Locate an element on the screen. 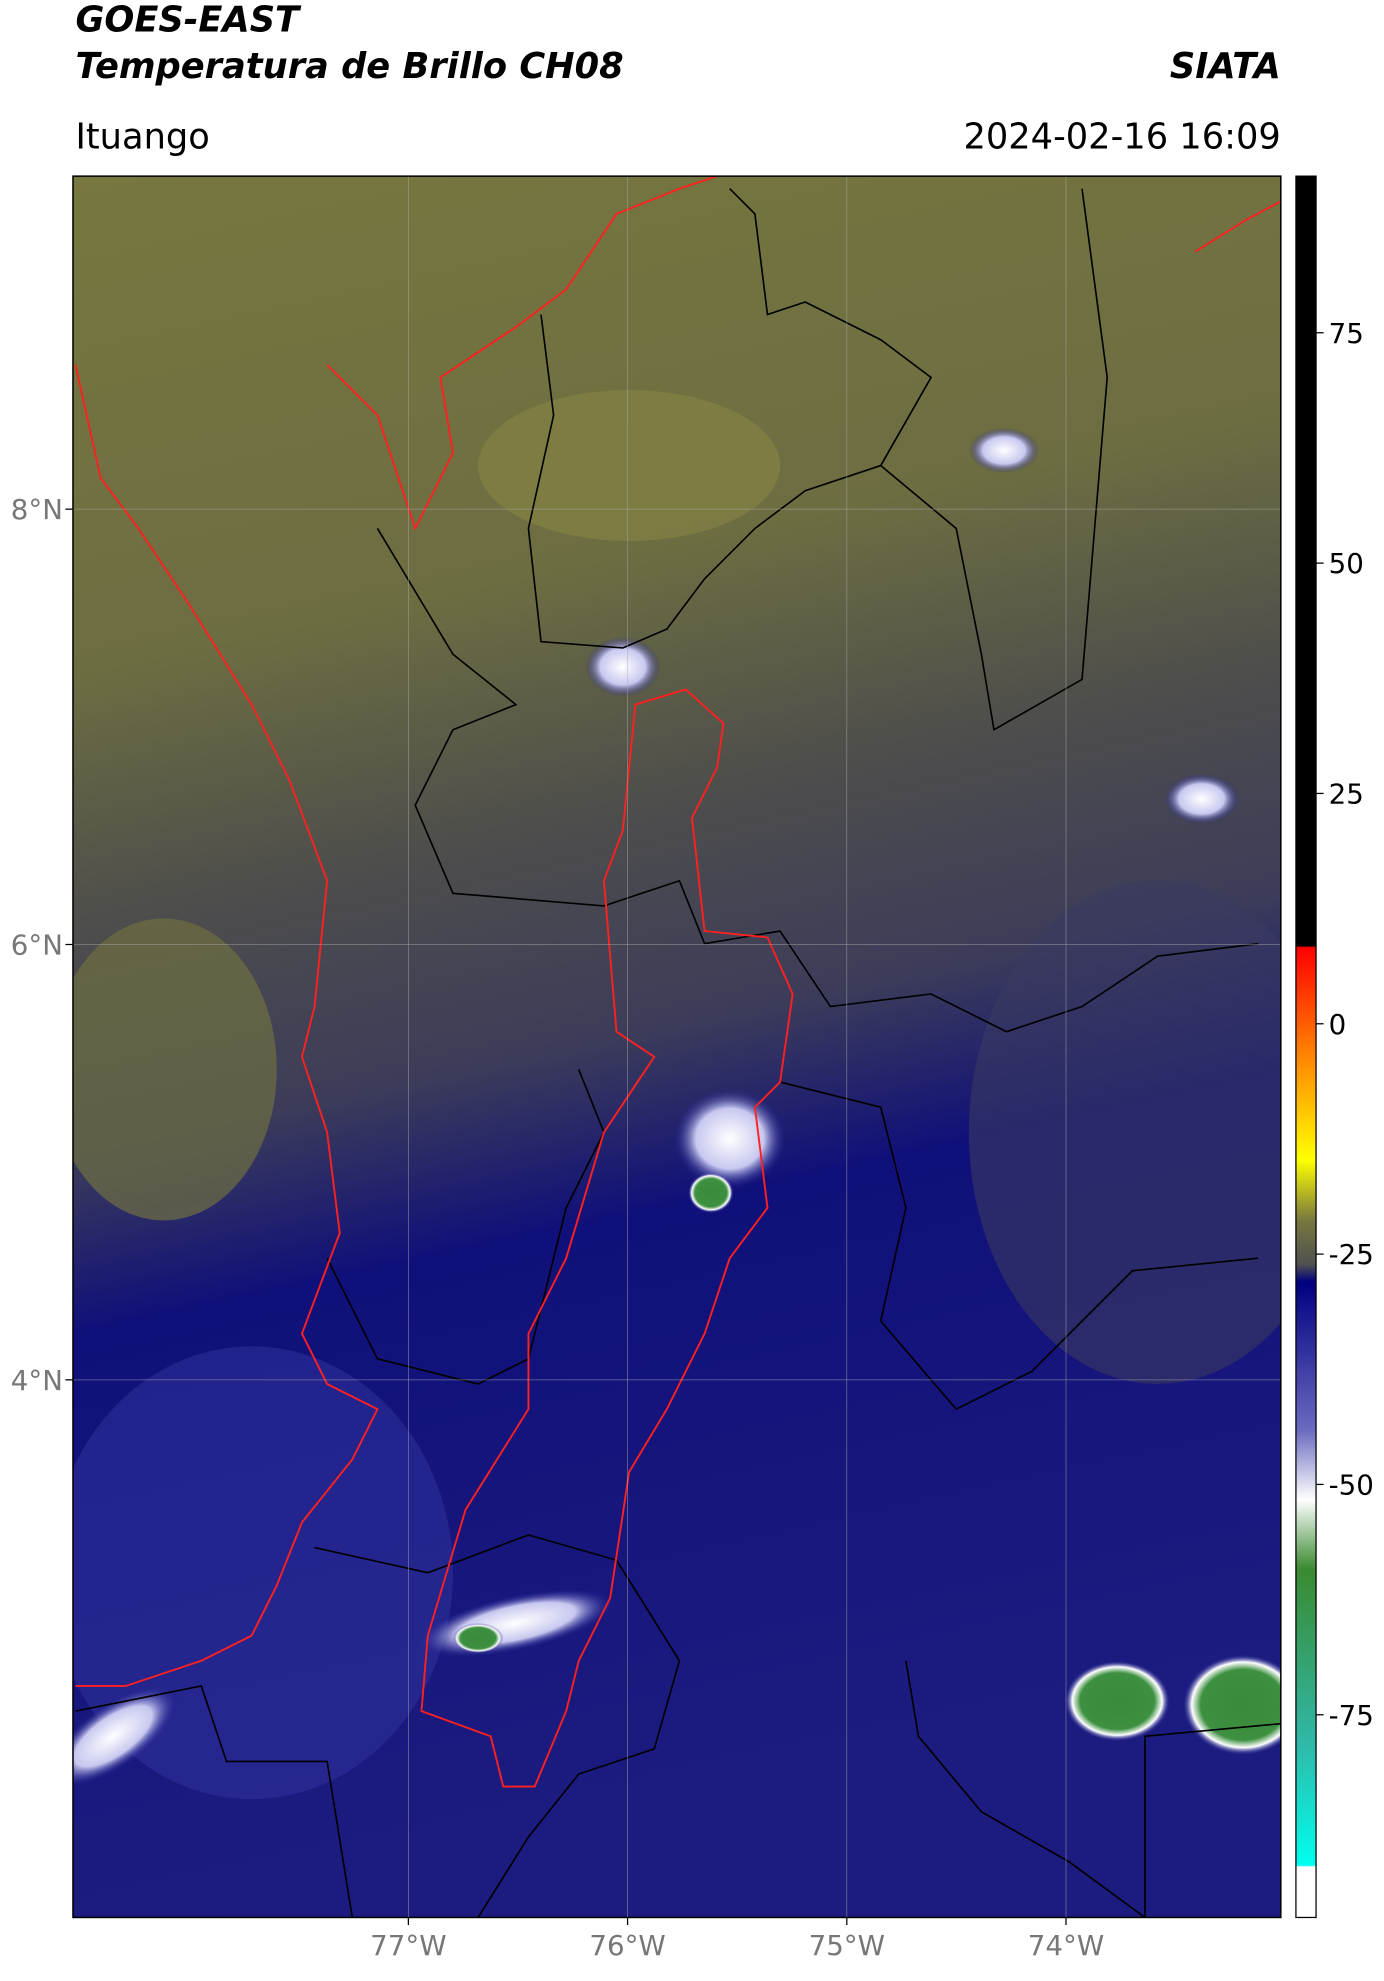 This screenshot has width=1384, height=1981. y-tick-label: 6°N is located at coordinates (37, 945).